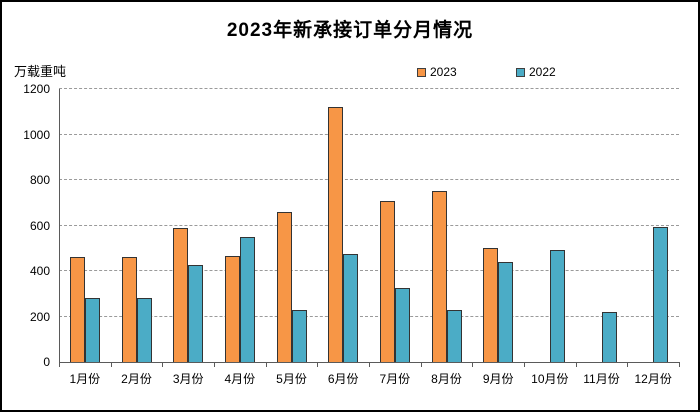 This screenshot has height=412, width=700. Describe the element at coordinates (59, 225) in the screenshot. I see `y-axis-line` at that location.